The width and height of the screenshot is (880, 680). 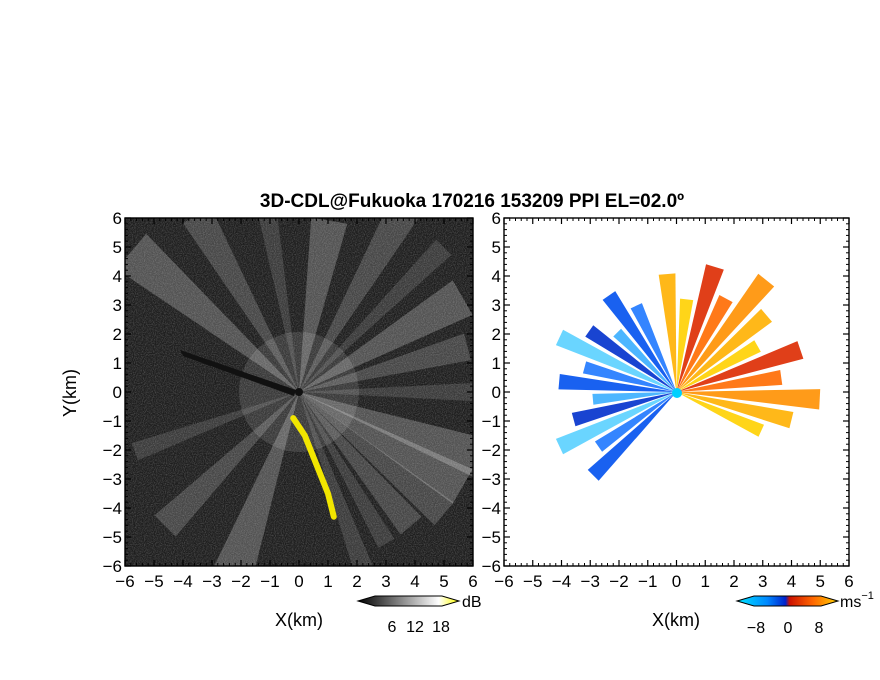 I want to click on y-tick-label: 2, so click(x=496, y=334).